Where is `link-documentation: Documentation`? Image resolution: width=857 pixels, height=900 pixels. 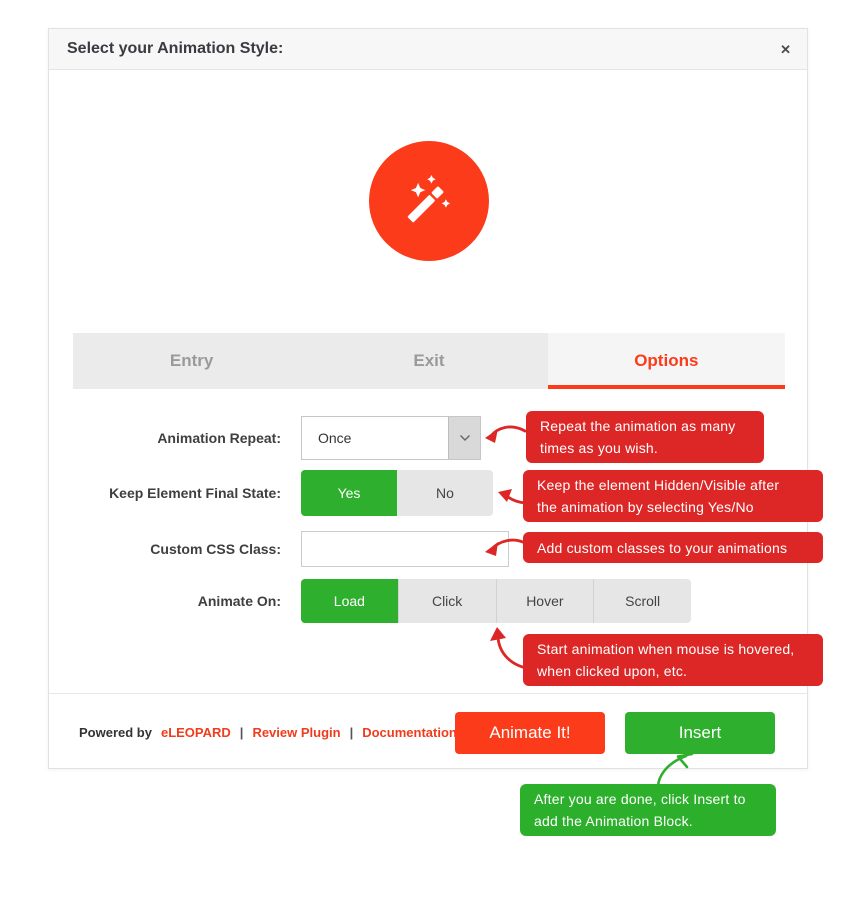
link-documentation: Documentation is located at coordinates (409, 732).